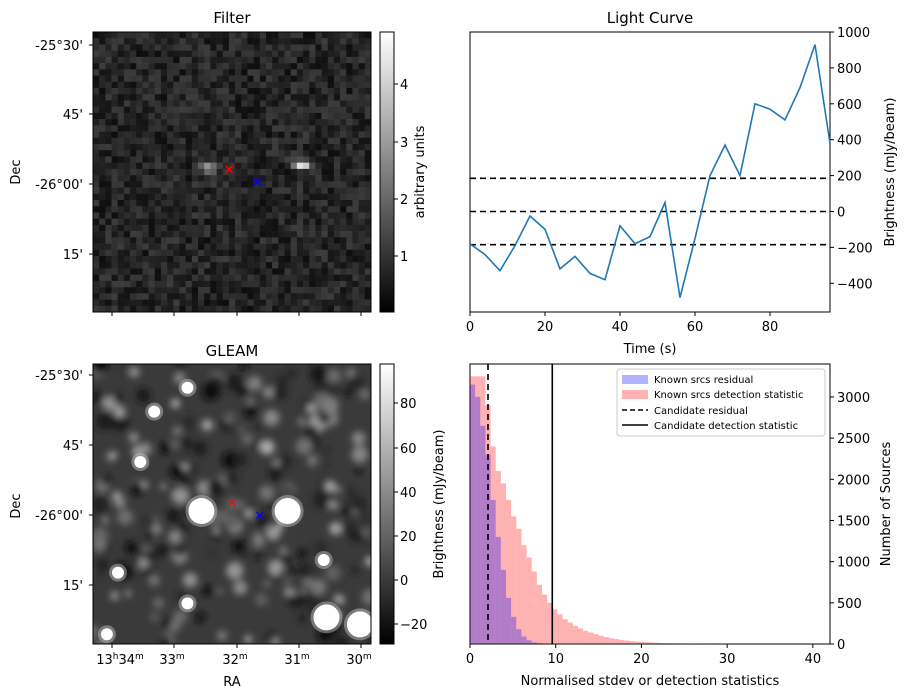  What do you see at coordinates (849, 105) in the screenshot?
I see `lc-ytick-label: 600` at bounding box center [849, 105].